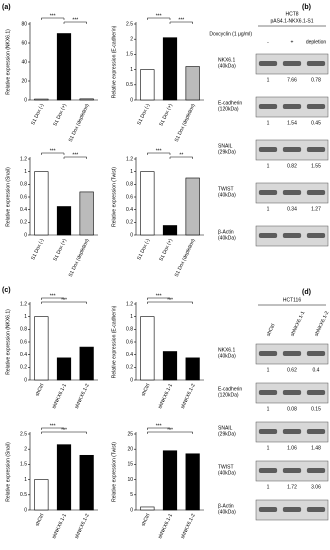 The width and height of the screenshot is (330, 550). What do you see at coordinates (292, 42) in the screenshot?
I see `lane-label: +` at bounding box center [292, 42].